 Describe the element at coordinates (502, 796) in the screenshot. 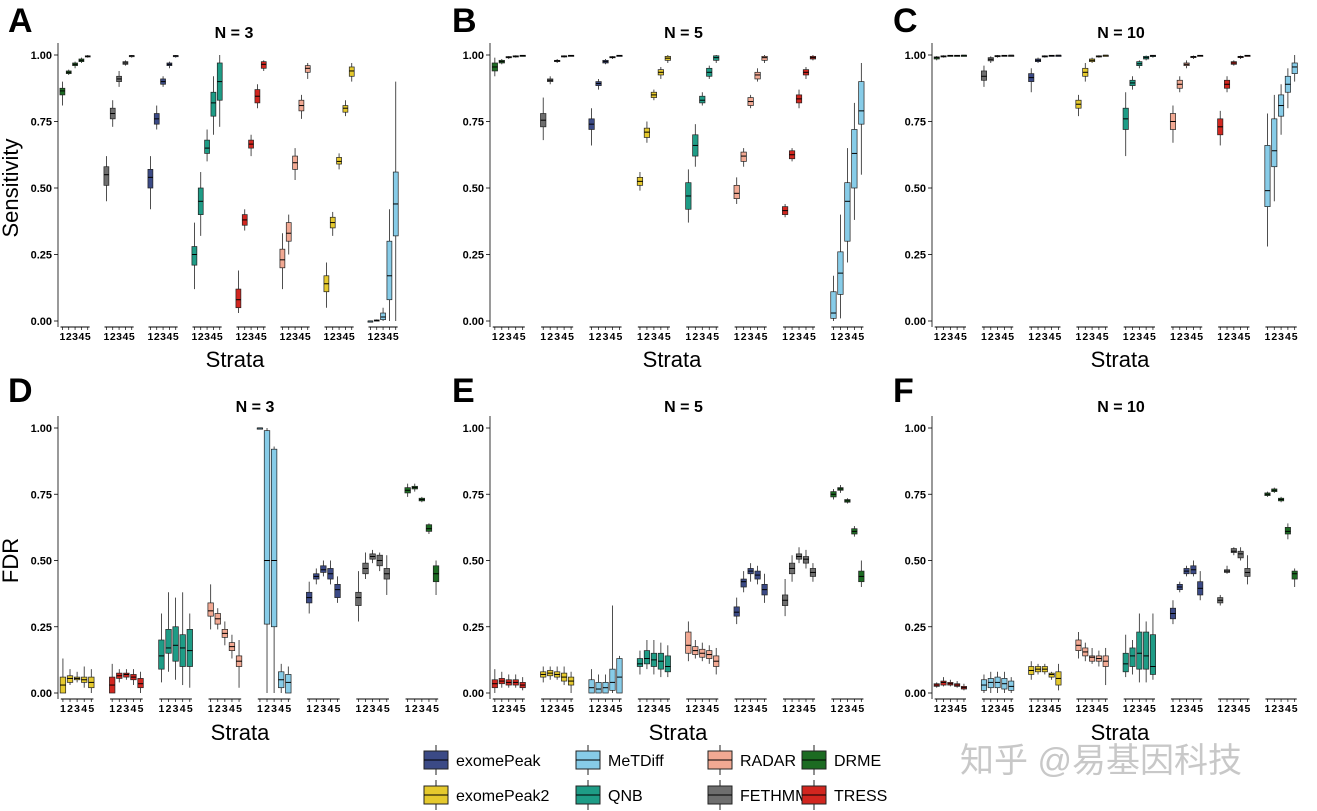

I see `legend-label: exomePeak2` at that location.